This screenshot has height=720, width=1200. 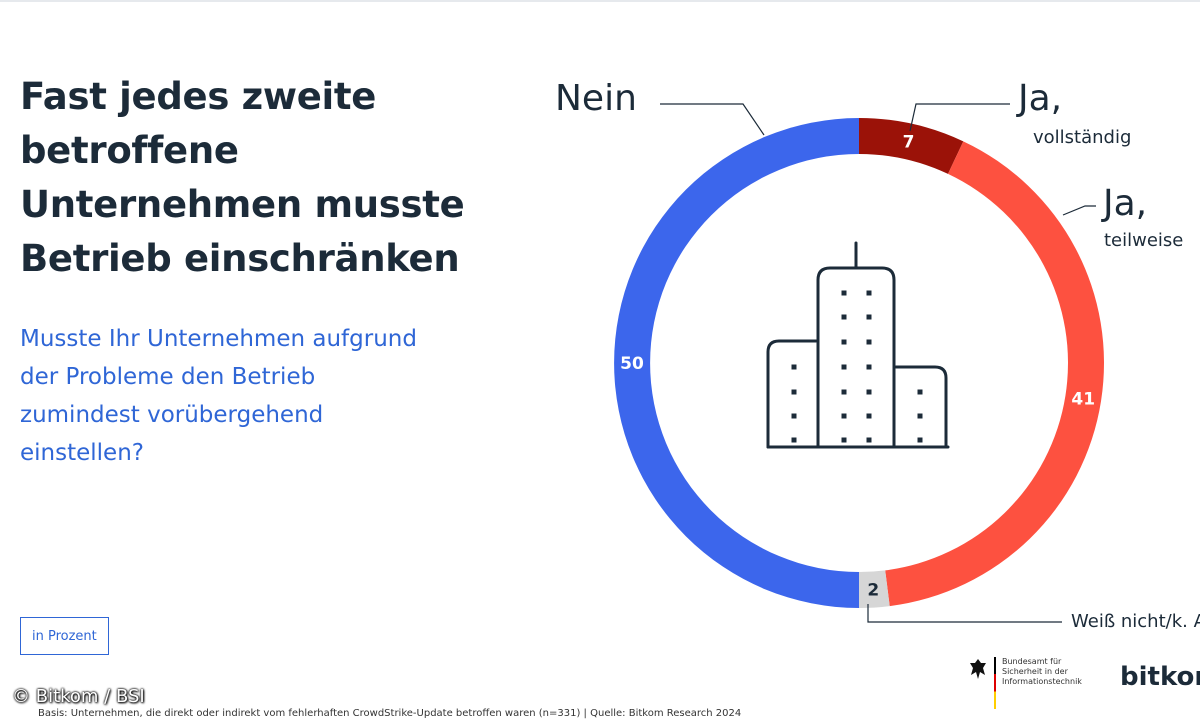 What do you see at coordinates (712, 119) in the screenshot?
I see `leader-nein` at bounding box center [712, 119].